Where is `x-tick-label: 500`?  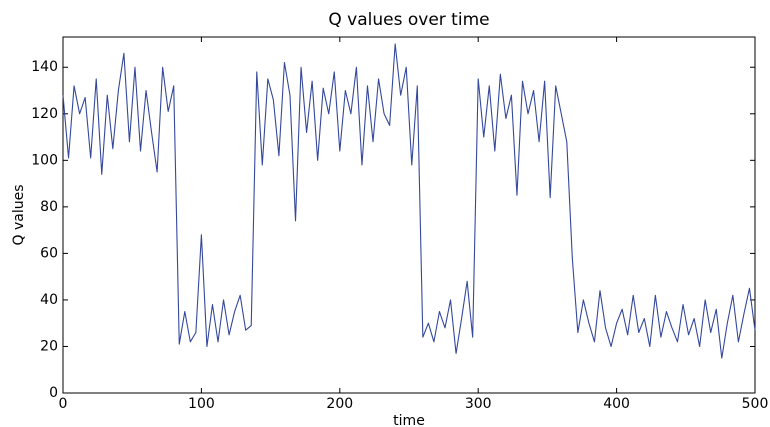 x-tick-label: 500 is located at coordinates (755, 404).